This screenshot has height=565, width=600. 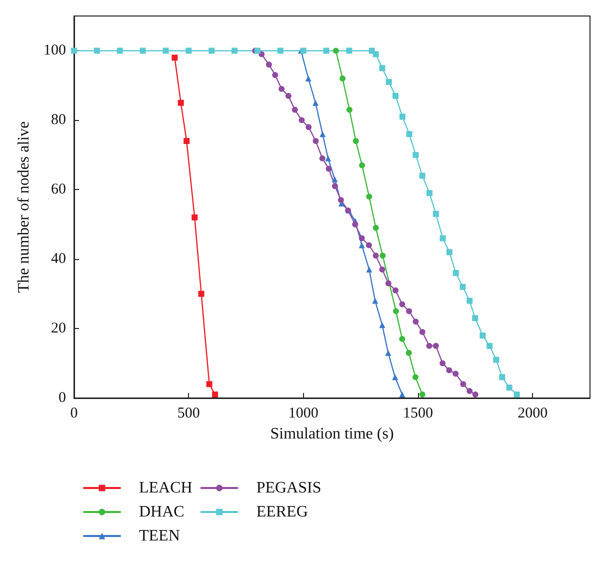 What do you see at coordinates (24, 207) in the screenshot?
I see `y-axis-title: The number of nodes alive` at bounding box center [24, 207].